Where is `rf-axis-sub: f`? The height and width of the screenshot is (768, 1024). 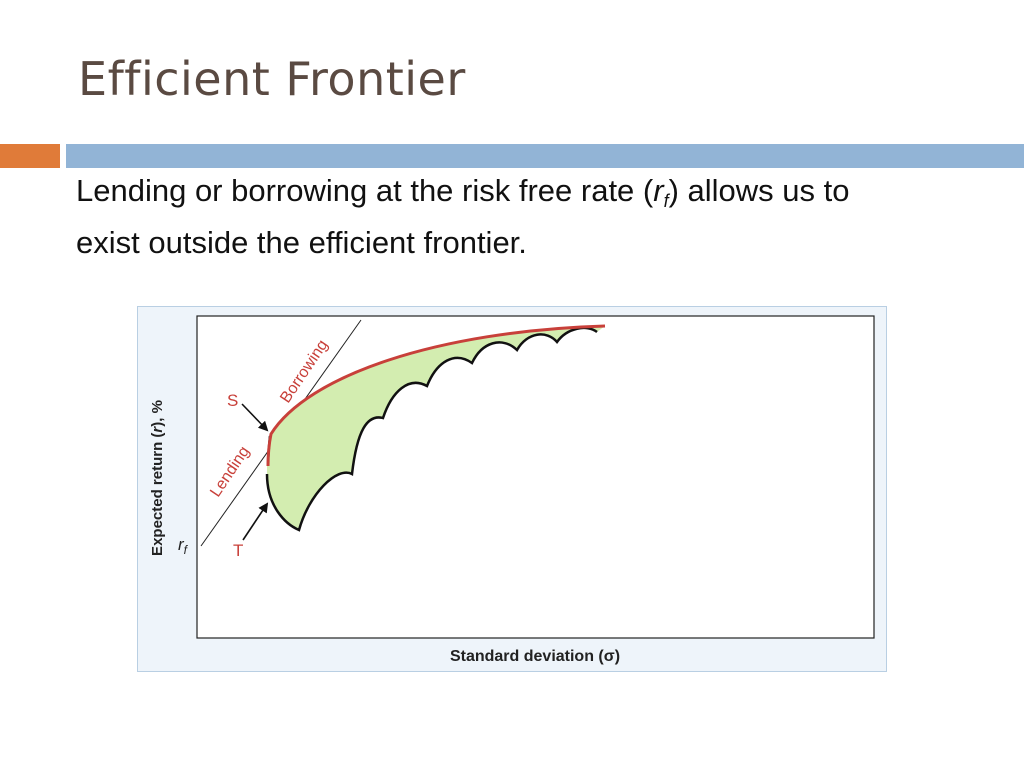 rf-axis-sub: f is located at coordinates (186, 550).